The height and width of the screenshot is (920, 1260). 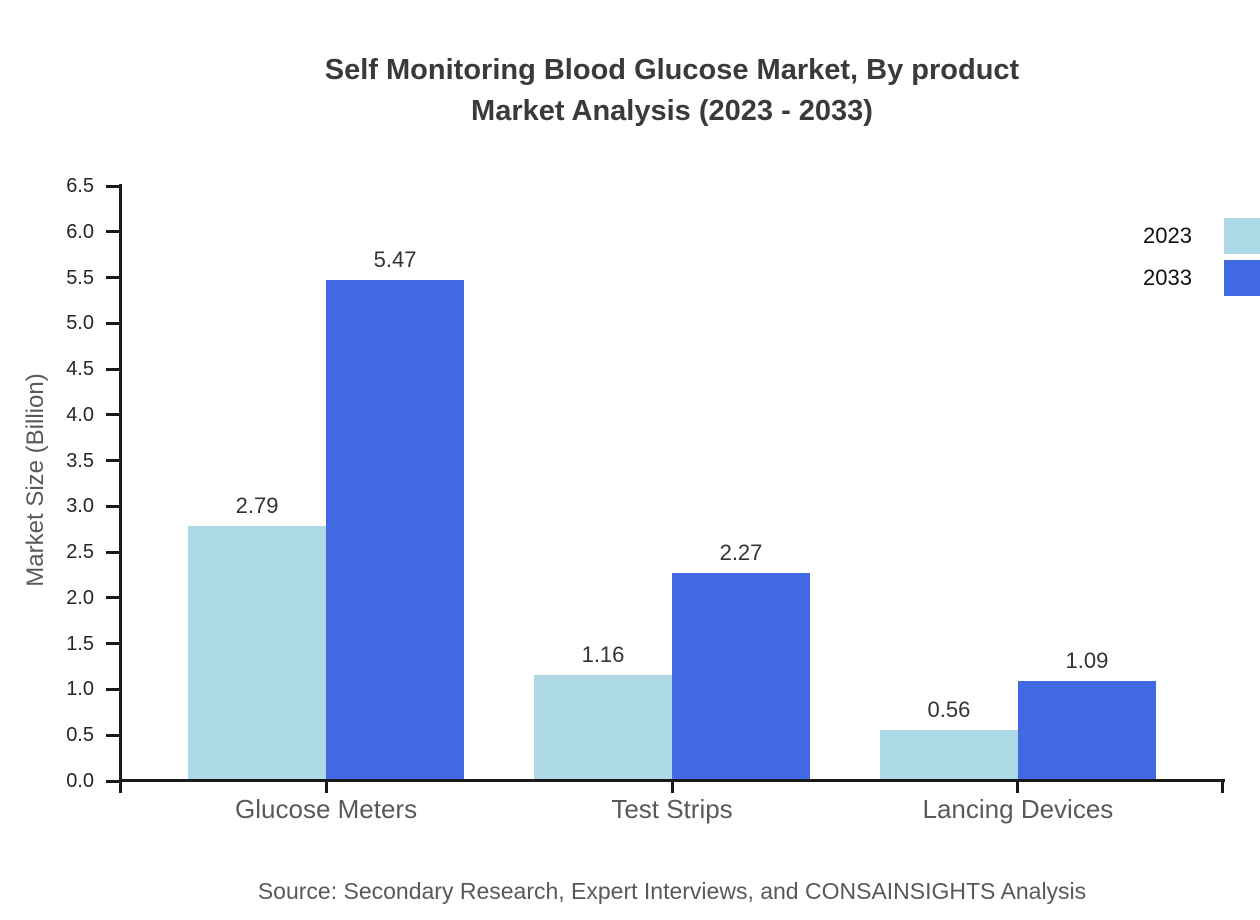 What do you see at coordinates (603, 654) in the screenshot?
I see `bar-value-label: 1.16` at bounding box center [603, 654].